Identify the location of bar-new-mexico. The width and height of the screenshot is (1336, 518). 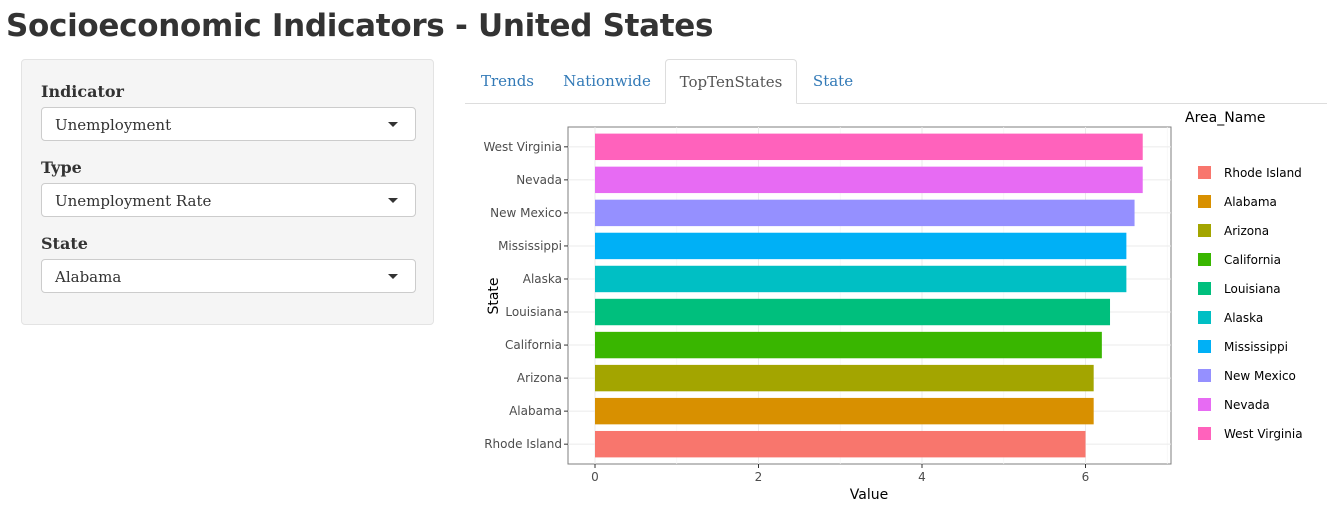
(865, 213).